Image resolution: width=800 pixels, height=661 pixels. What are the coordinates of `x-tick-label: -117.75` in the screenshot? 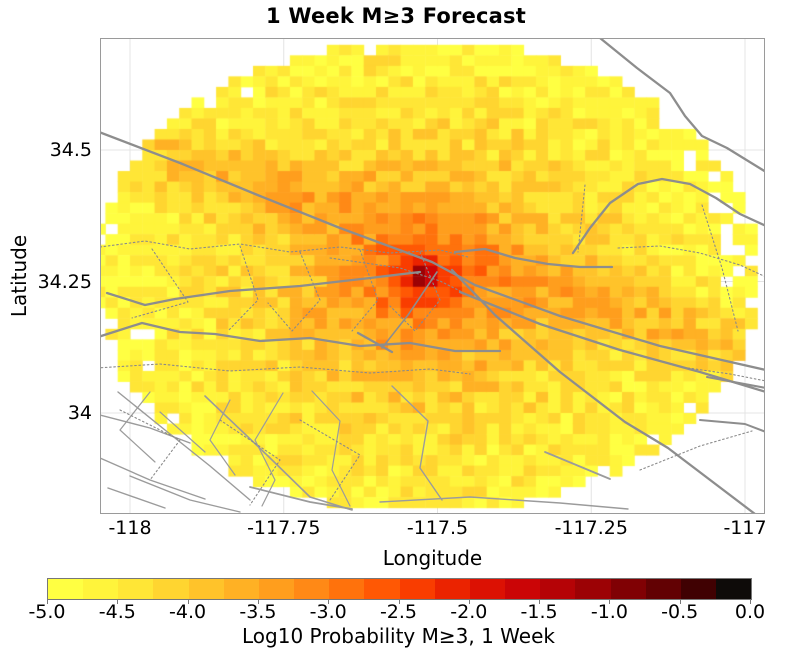 It's located at (284, 528).